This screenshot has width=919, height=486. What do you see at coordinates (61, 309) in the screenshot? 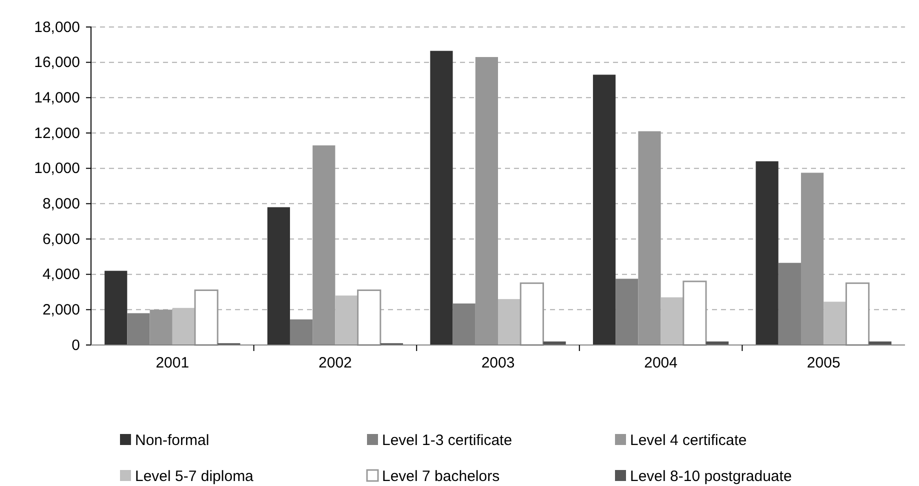
I see `y-tick-label: 2,000` at bounding box center [61, 309].